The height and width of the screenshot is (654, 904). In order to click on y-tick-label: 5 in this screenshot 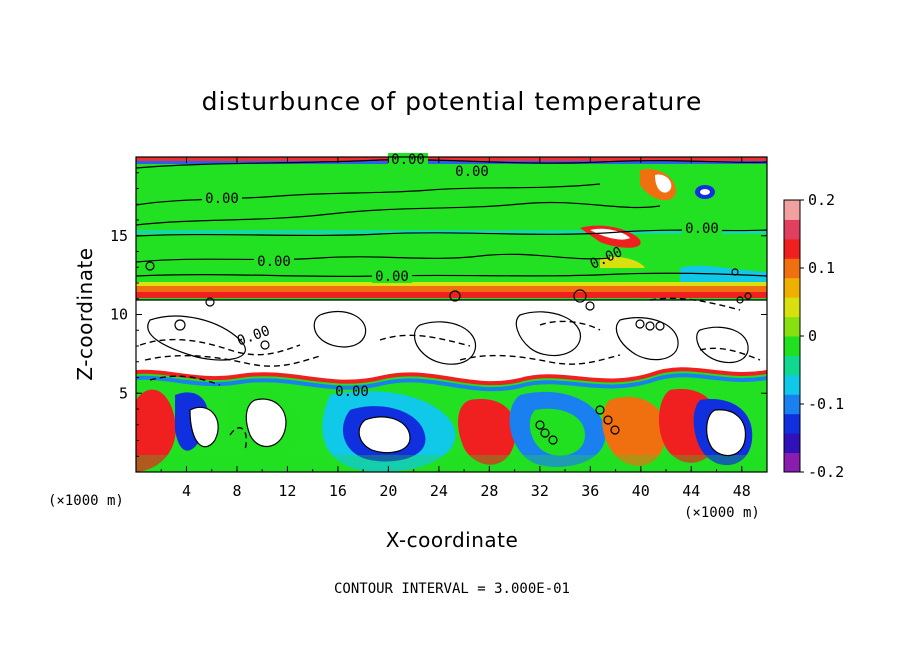, I will do `click(123, 393)`.